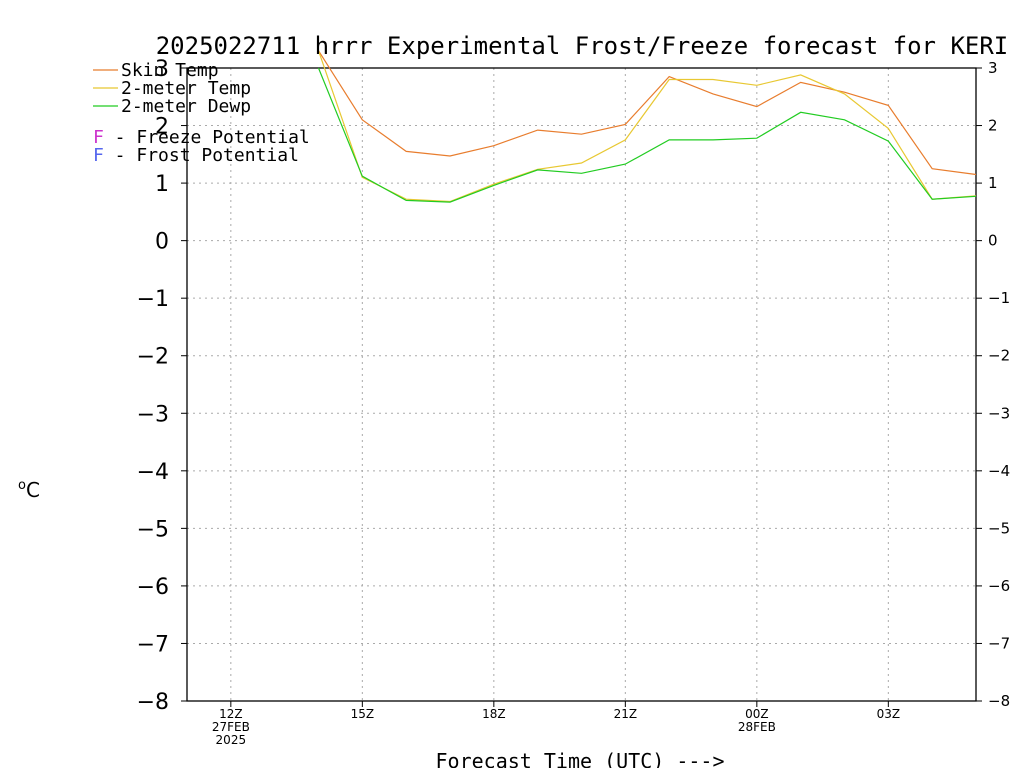 This screenshot has height=768, width=1024. What do you see at coordinates (186, 106) in the screenshot?
I see `legend-label-2: 2-meter Dewp` at bounding box center [186, 106].